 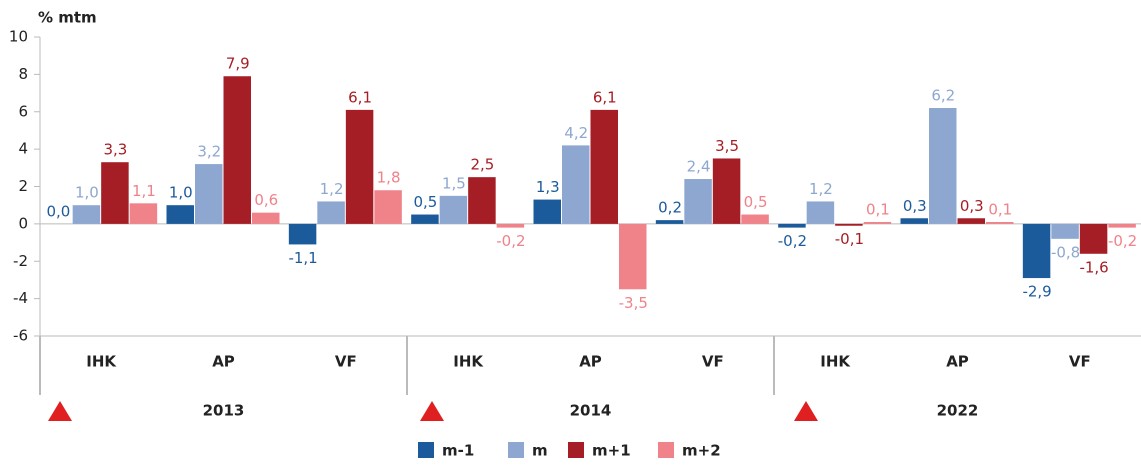 What do you see at coordinates (670, 208) in the screenshot?
I see `data-label: 0,2` at bounding box center [670, 208].